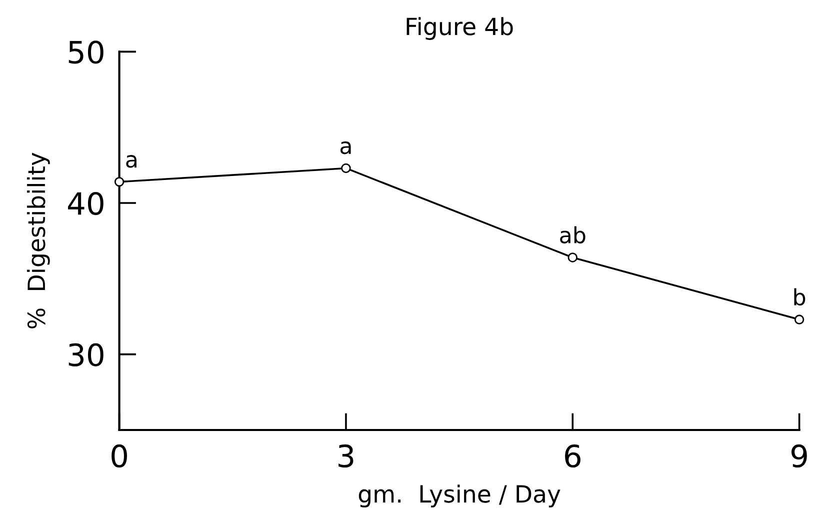 This screenshot has width=813, height=525. What do you see at coordinates (38, 240) in the screenshot?
I see `y-axis-title: % Digestibility` at bounding box center [38, 240].